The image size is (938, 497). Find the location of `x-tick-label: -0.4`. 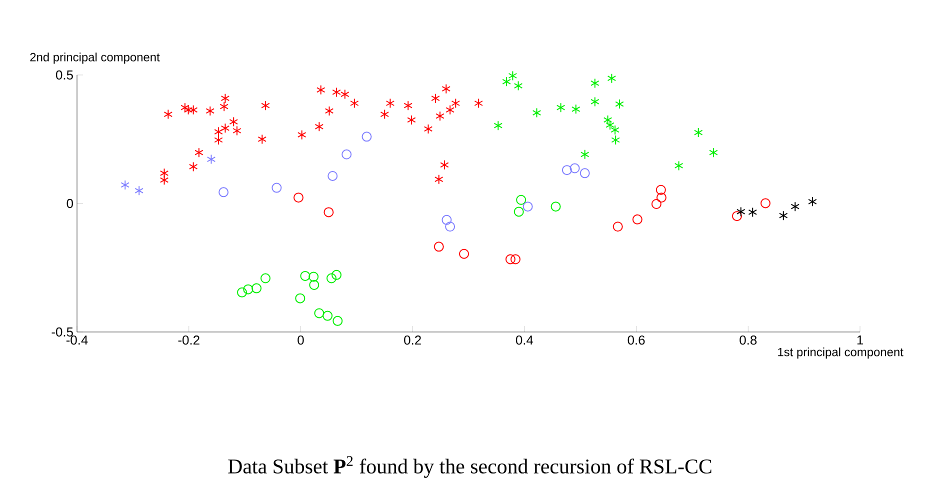

x-tick-label: -0.4 is located at coordinates (77, 340).